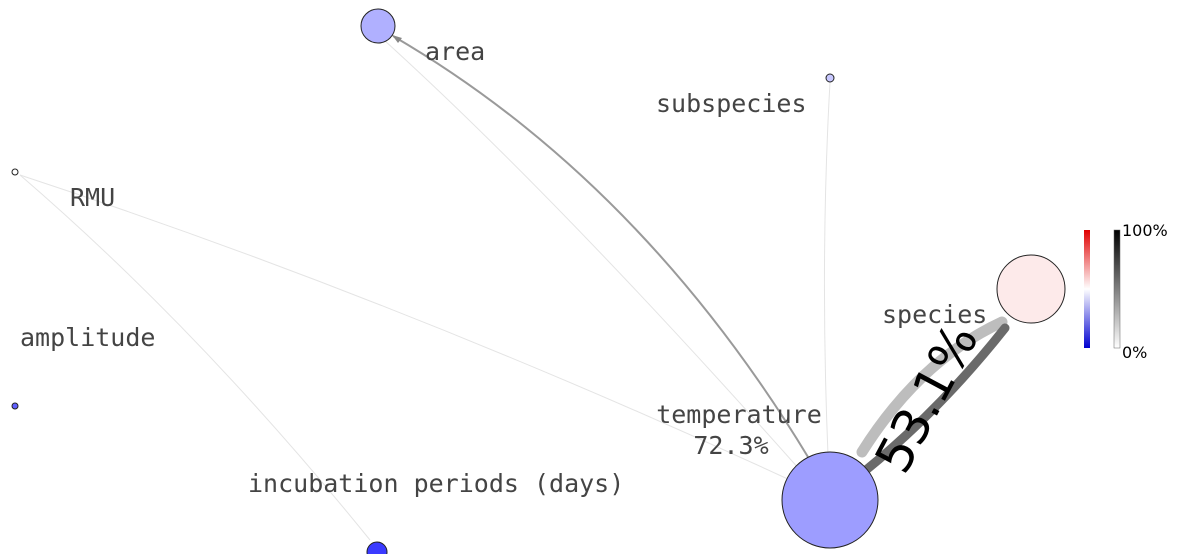 This screenshot has height=554, width=1188. I want to click on edge-label: 53.1%, so click(927, 398).